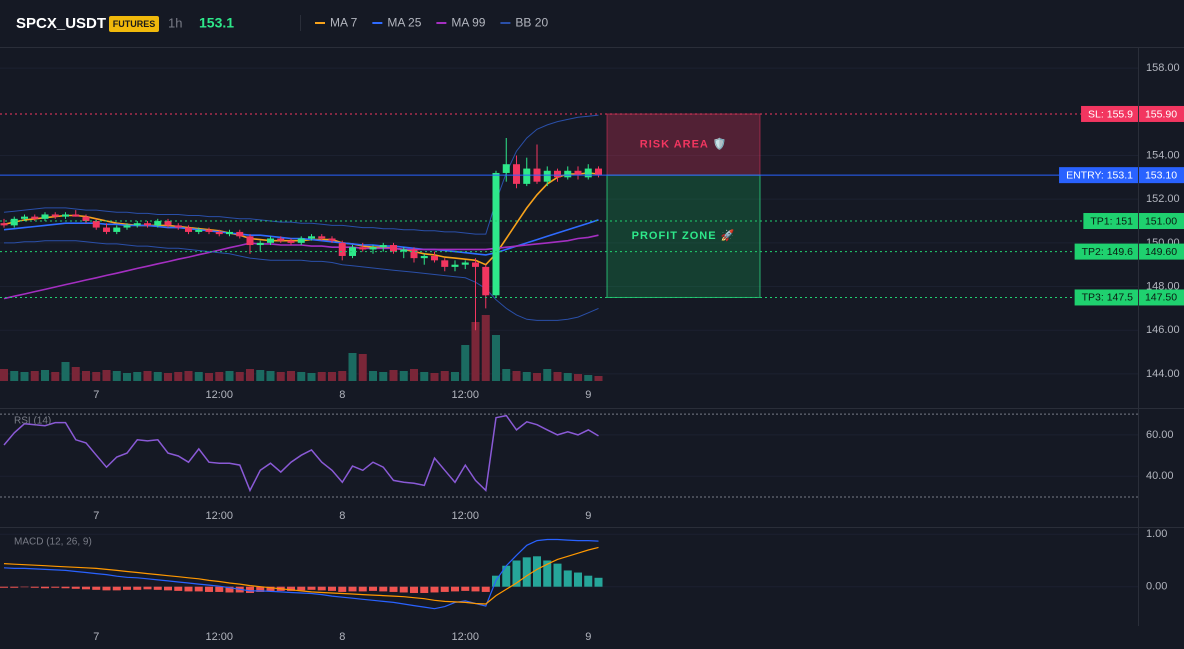  Describe the element at coordinates (1163, 374) in the screenshot. I see `y-tick-label: 144.00` at that location.